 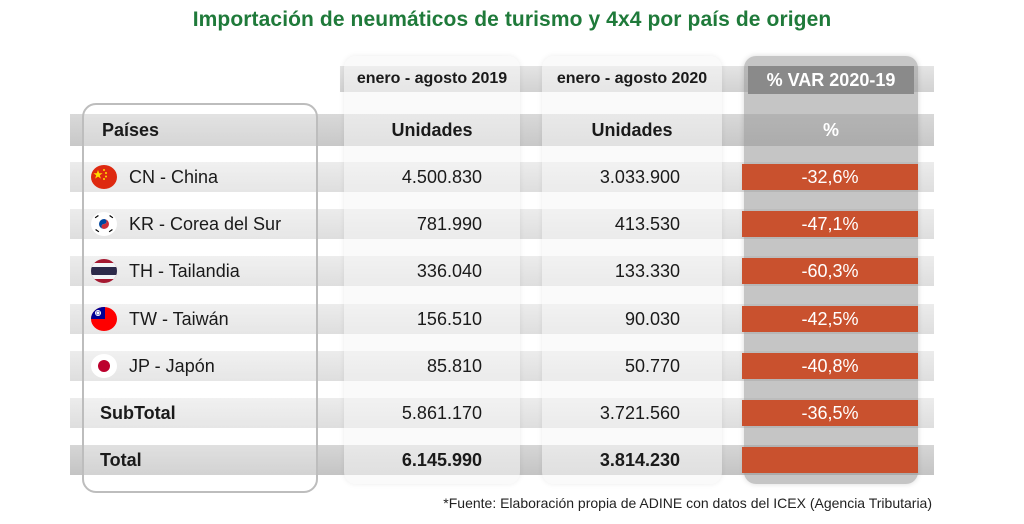 What do you see at coordinates (432, 130) in the screenshot?
I see `units-2019-header: Unidades` at bounding box center [432, 130].